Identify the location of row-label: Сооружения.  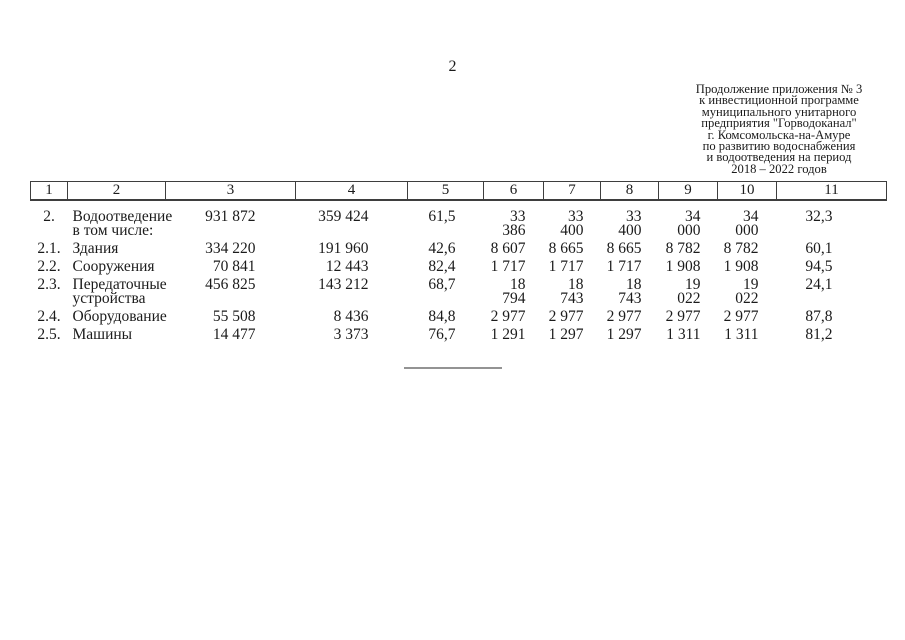
(117, 267).